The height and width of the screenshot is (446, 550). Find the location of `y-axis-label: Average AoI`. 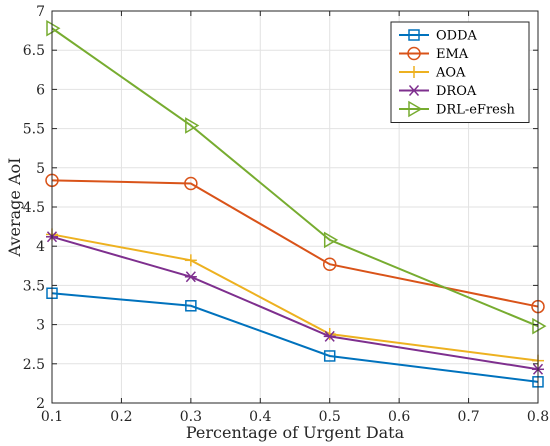

y-axis-label: Average AoI is located at coordinates (14, 208).